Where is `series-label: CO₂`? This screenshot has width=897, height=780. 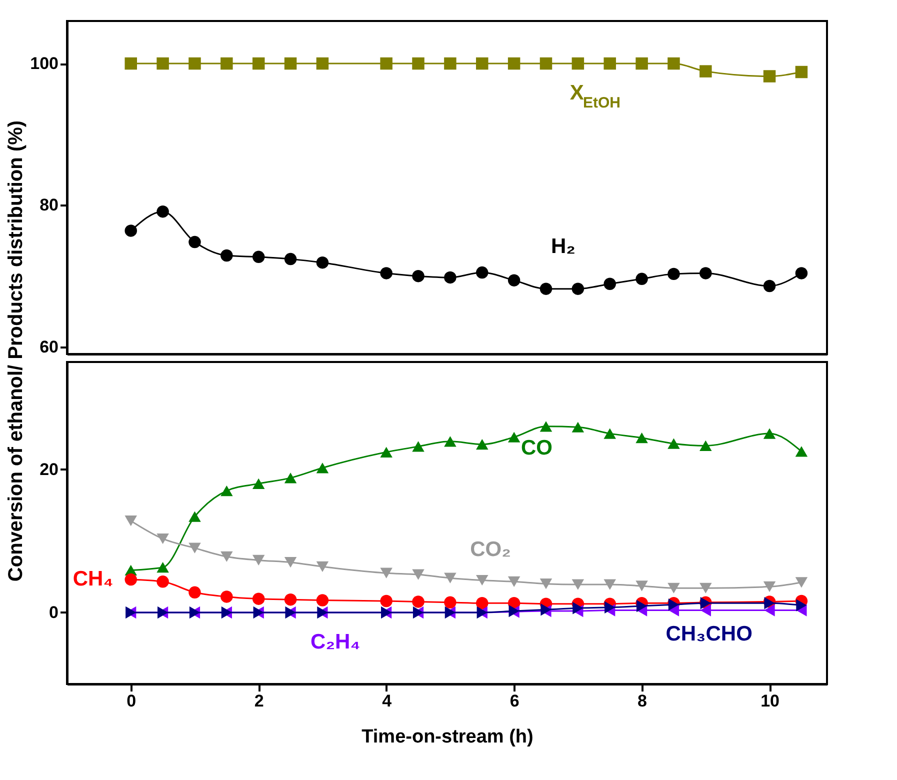
series-label: CO₂ is located at coordinates (490, 550).